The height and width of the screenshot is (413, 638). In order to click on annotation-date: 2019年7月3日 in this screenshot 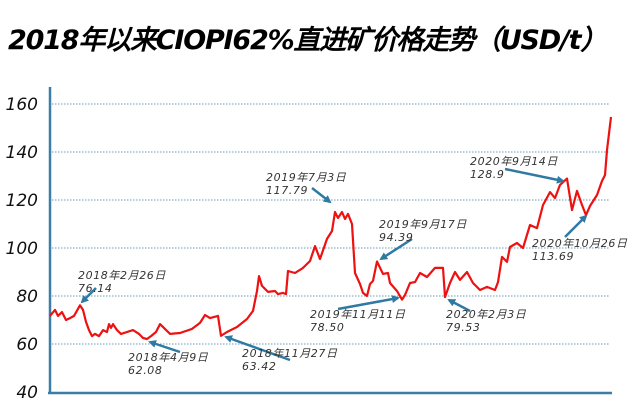, I will do `click(306, 177)`.